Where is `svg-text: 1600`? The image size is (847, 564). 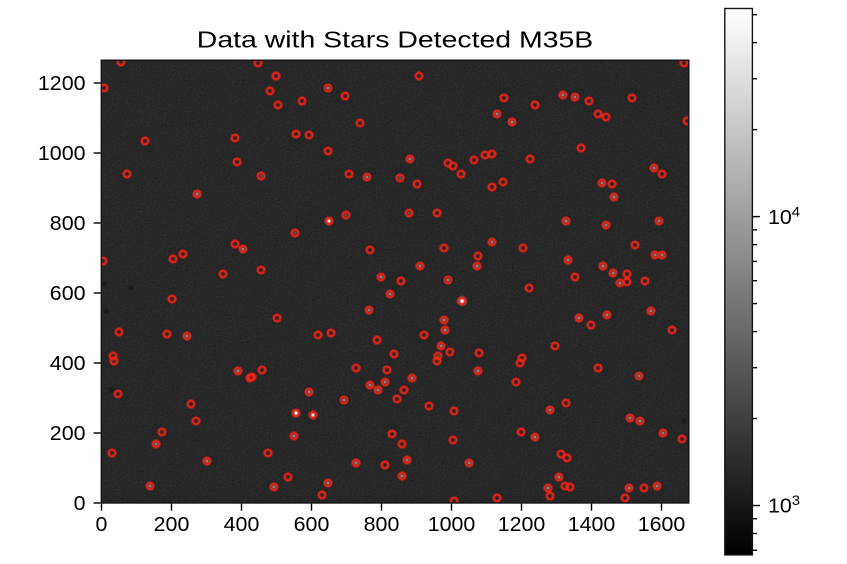 svg-text: 1600 is located at coordinates (662, 525).